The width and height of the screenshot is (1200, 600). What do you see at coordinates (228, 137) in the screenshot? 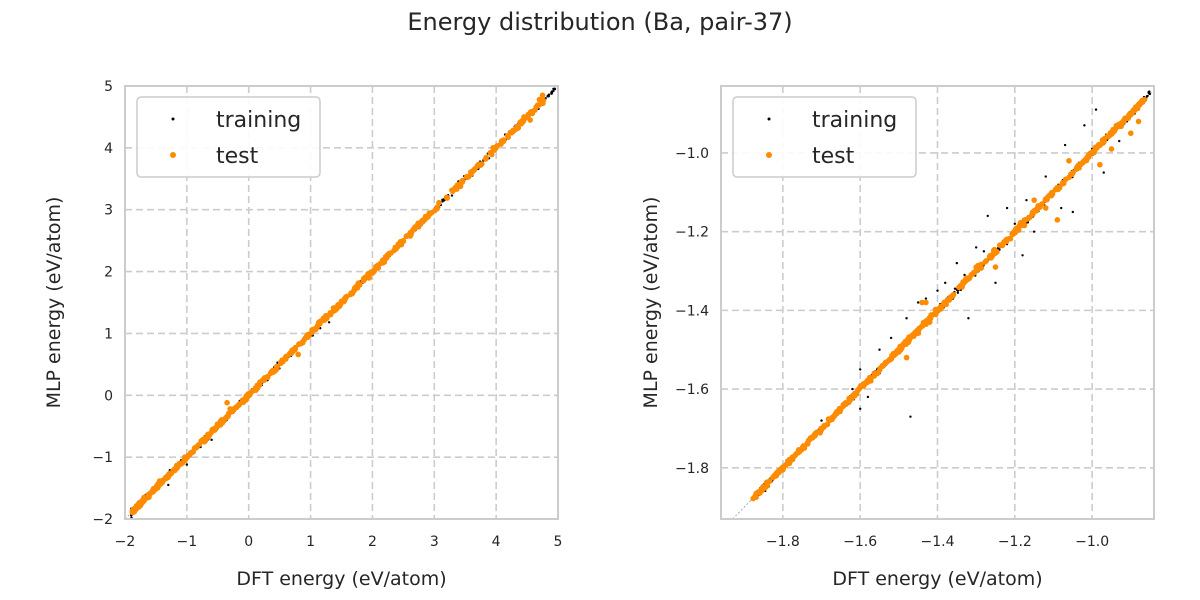
I see `legend: training test` at bounding box center [228, 137].